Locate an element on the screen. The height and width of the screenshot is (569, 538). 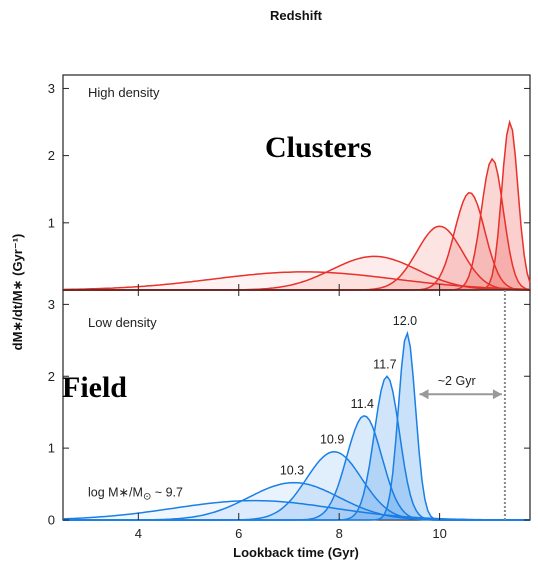
bottom-y-tick-label: 3 is located at coordinates (51, 304).